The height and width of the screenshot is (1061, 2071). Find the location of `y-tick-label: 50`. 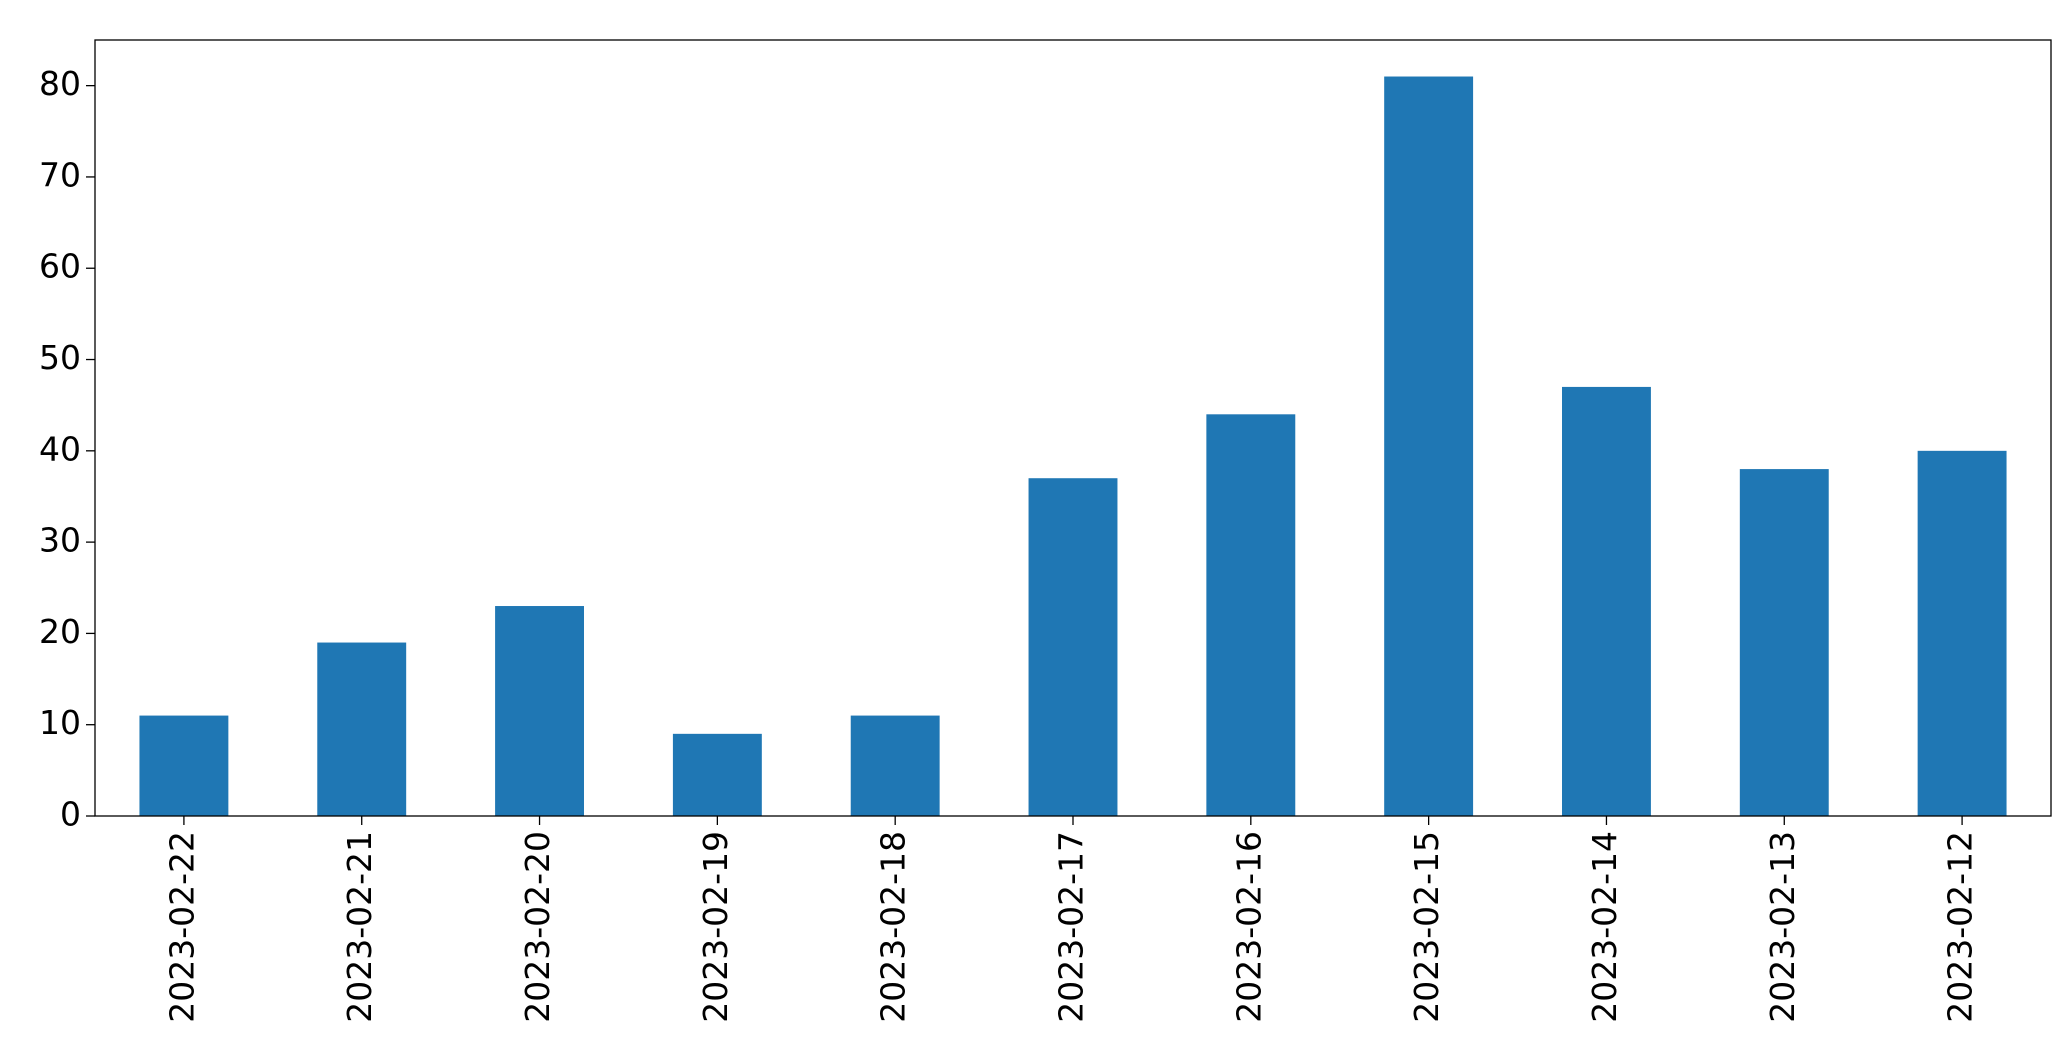

y-tick-label: 50 is located at coordinates (60, 357).